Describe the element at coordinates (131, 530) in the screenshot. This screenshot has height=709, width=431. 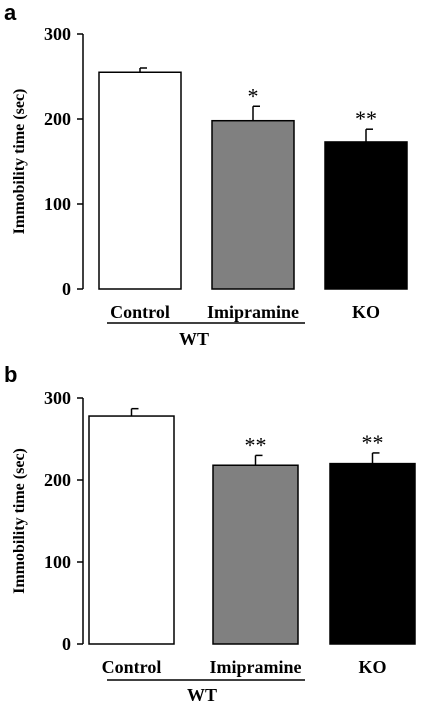
I see `panel-b-bar-control` at that location.